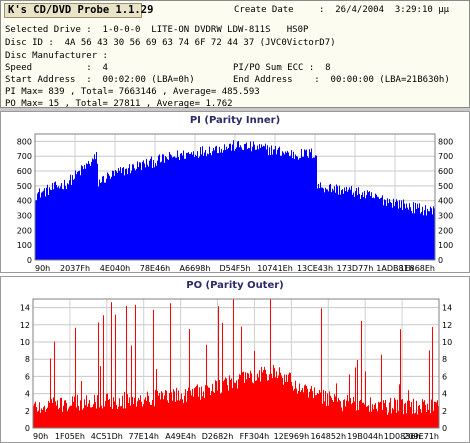 Image resolution: width=470 pixels, height=443 pixels. Describe the element at coordinates (24, 156) in the screenshot. I see `pi-y-tick-left: 700` at that location.